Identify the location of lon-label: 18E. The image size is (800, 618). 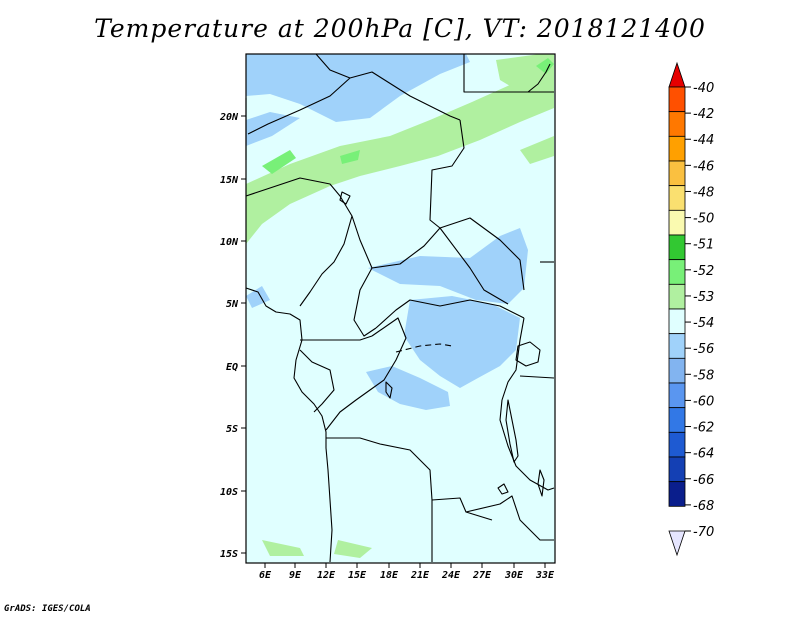
(389, 575).